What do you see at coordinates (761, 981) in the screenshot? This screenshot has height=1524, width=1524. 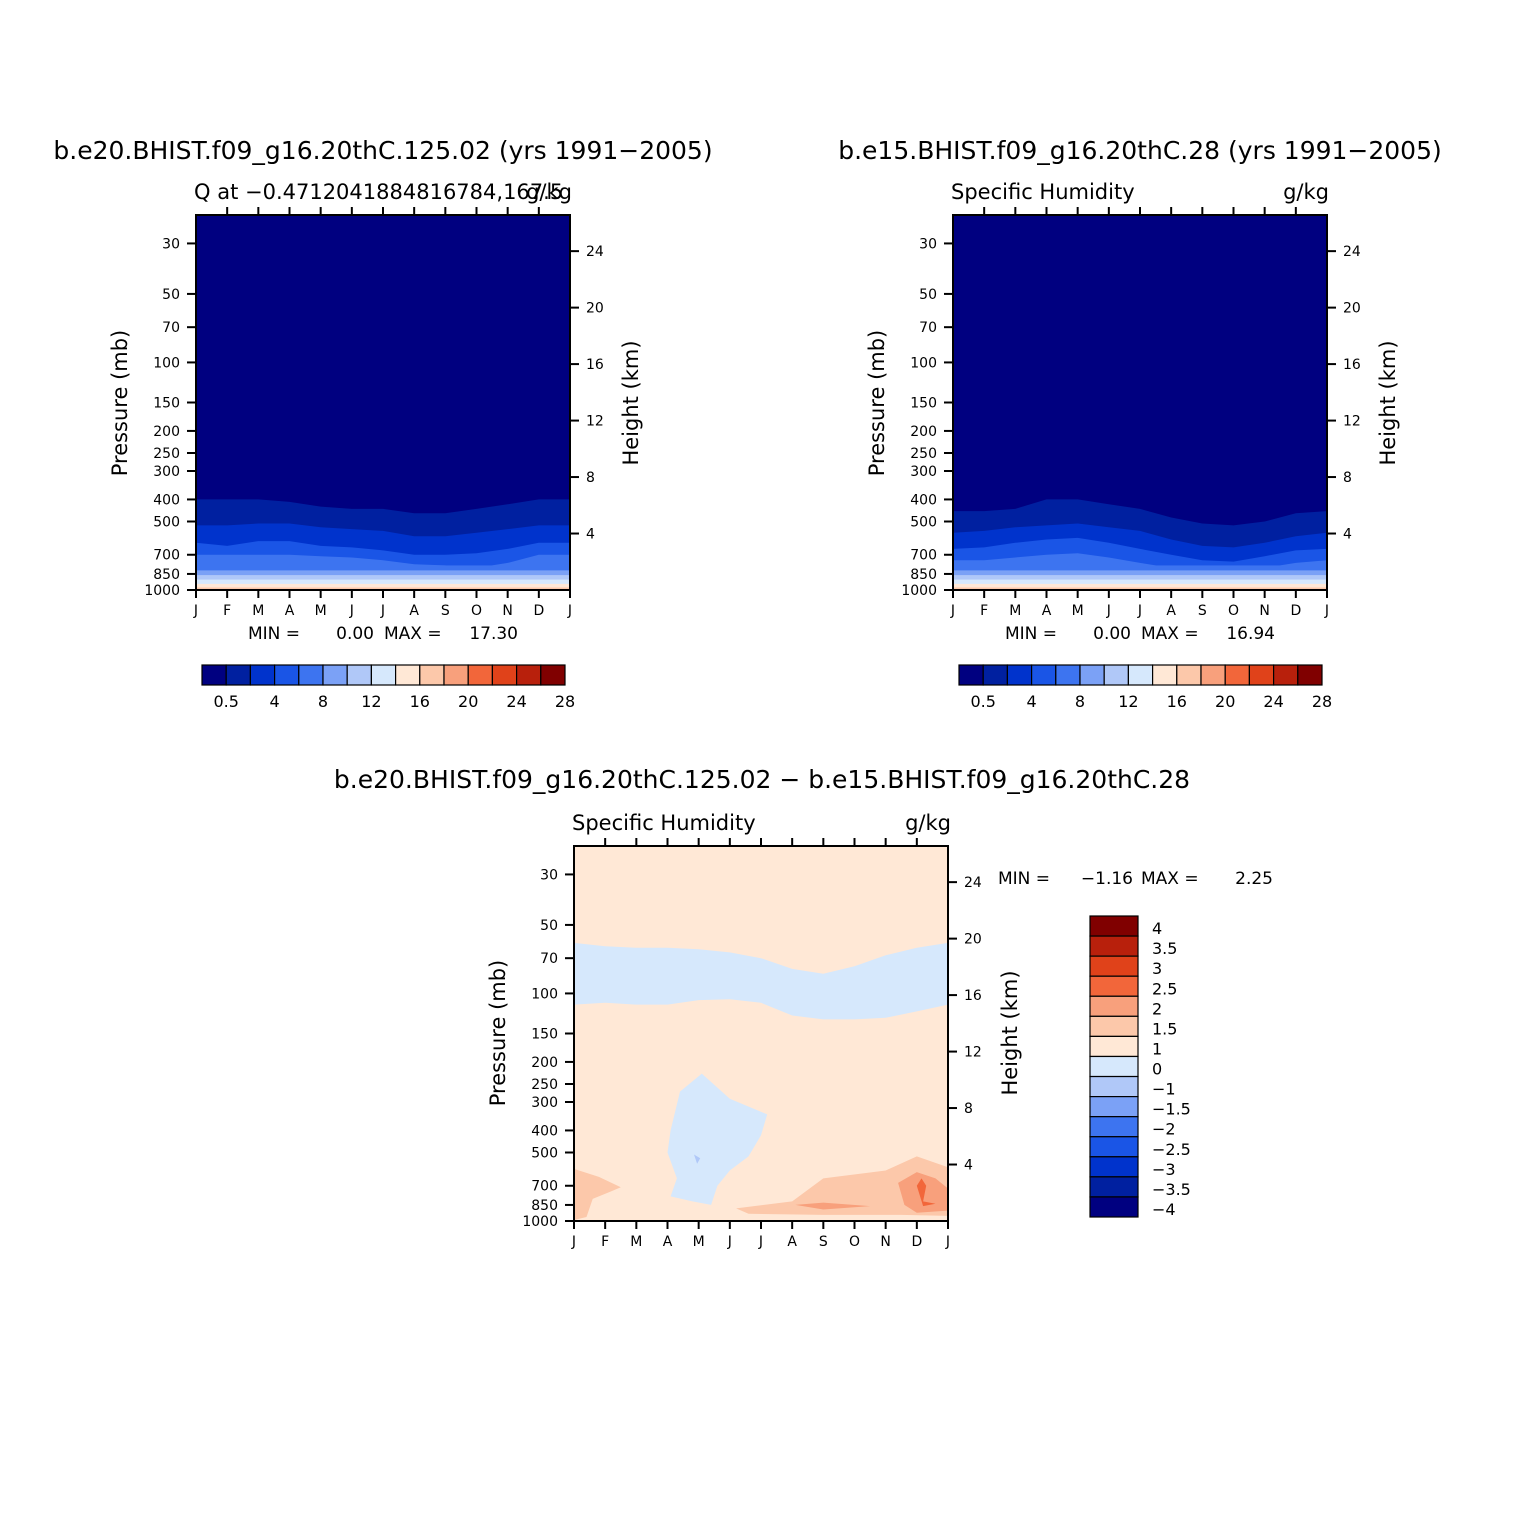 I see `diff-fill-negative-band` at bounding box center [761, 981].